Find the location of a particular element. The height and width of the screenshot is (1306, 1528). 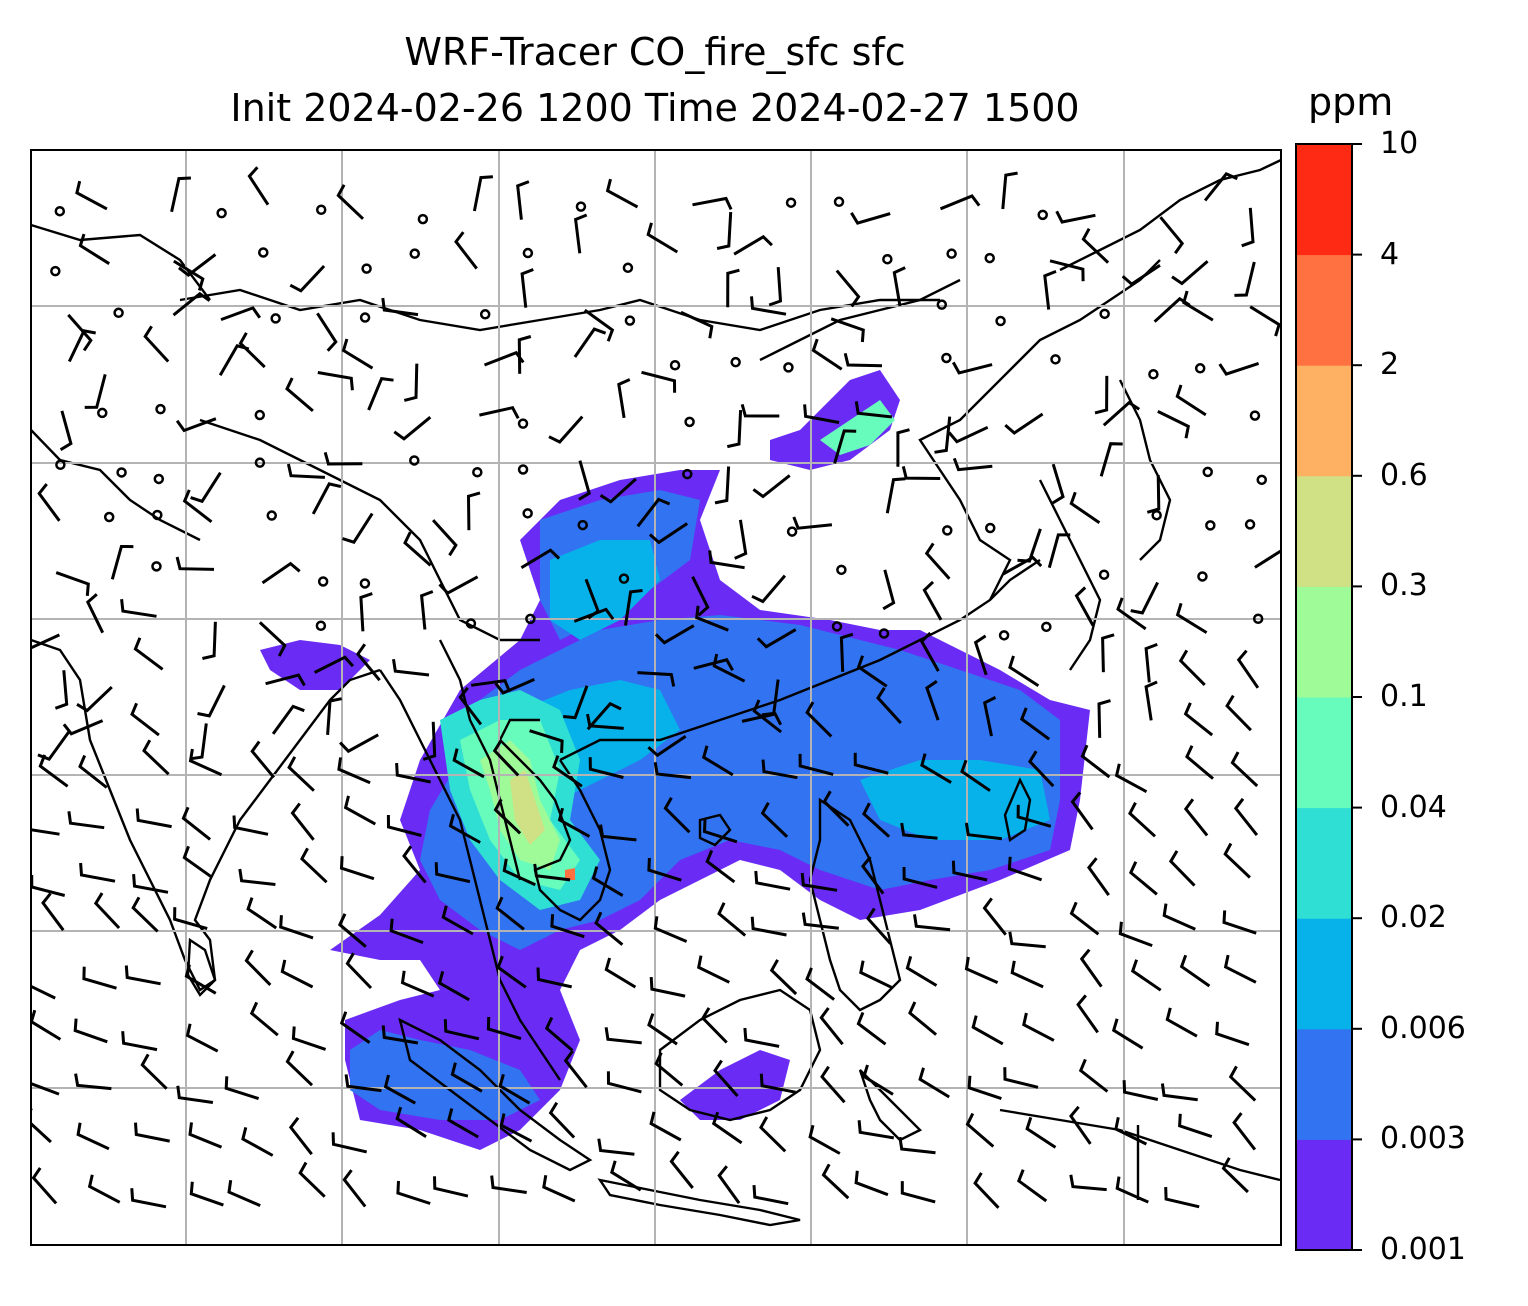

myanmar-border is located at coordinates (480, 760).